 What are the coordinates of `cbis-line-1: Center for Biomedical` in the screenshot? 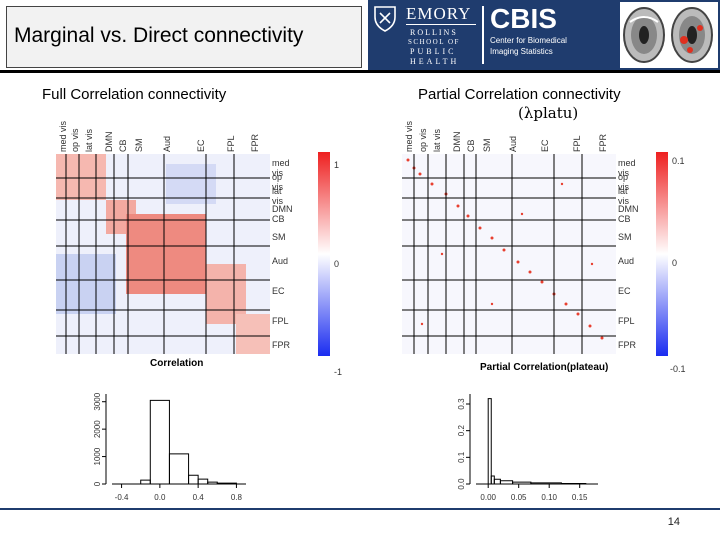 It's located at (528, 40).